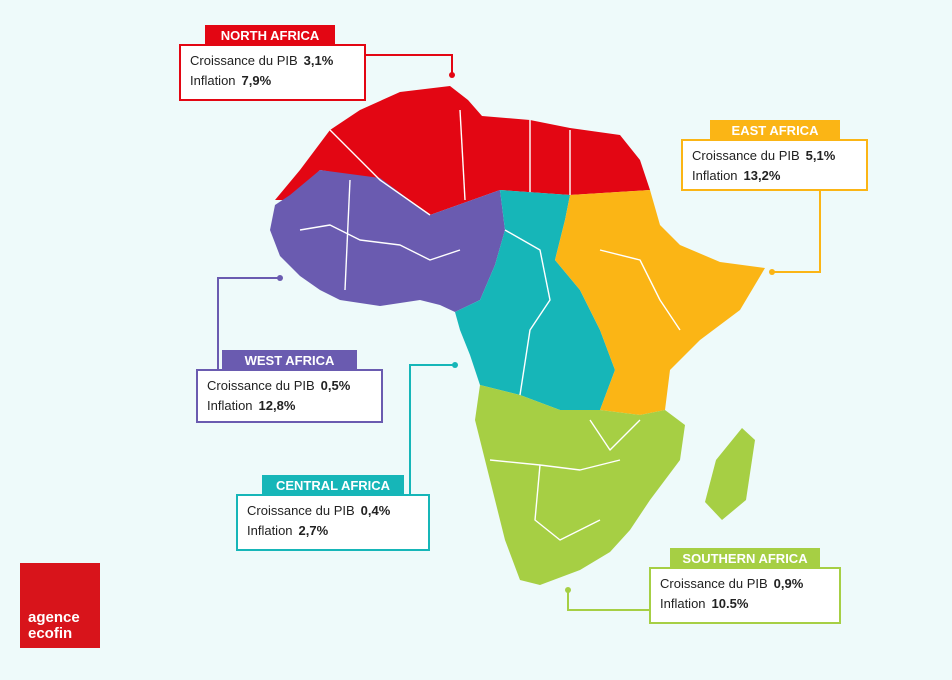 The image size is (952, 680). I want to click on inflation-line: Inflation 12,8%, so click(251, 405).